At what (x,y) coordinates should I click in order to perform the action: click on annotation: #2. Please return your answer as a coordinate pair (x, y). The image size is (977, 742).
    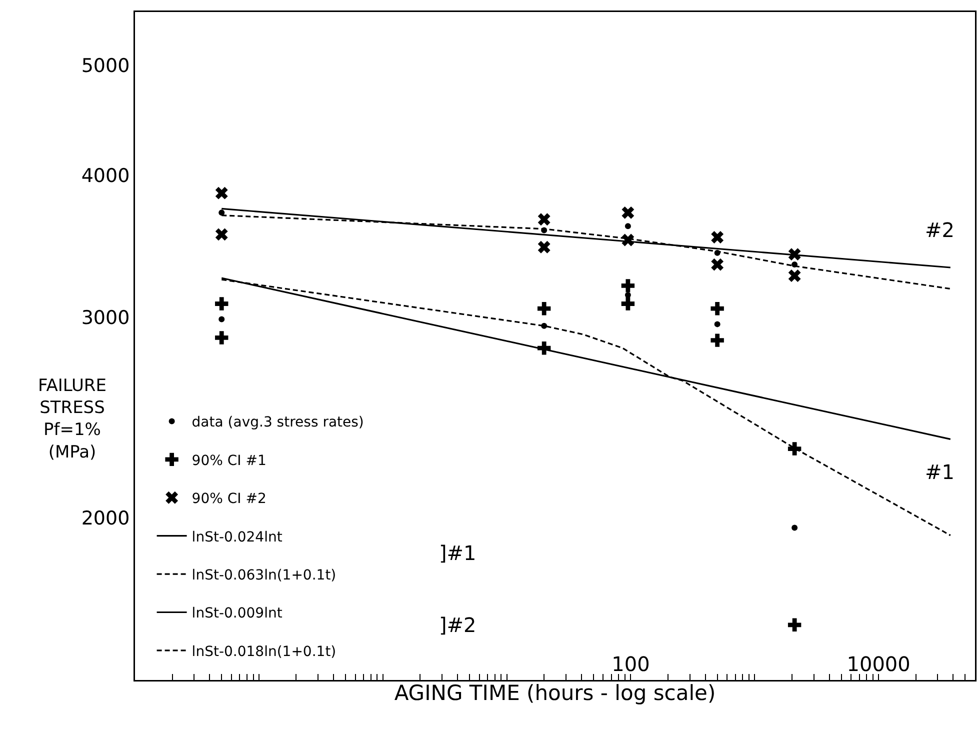
    Looking at the image, I should click on (939, 230).